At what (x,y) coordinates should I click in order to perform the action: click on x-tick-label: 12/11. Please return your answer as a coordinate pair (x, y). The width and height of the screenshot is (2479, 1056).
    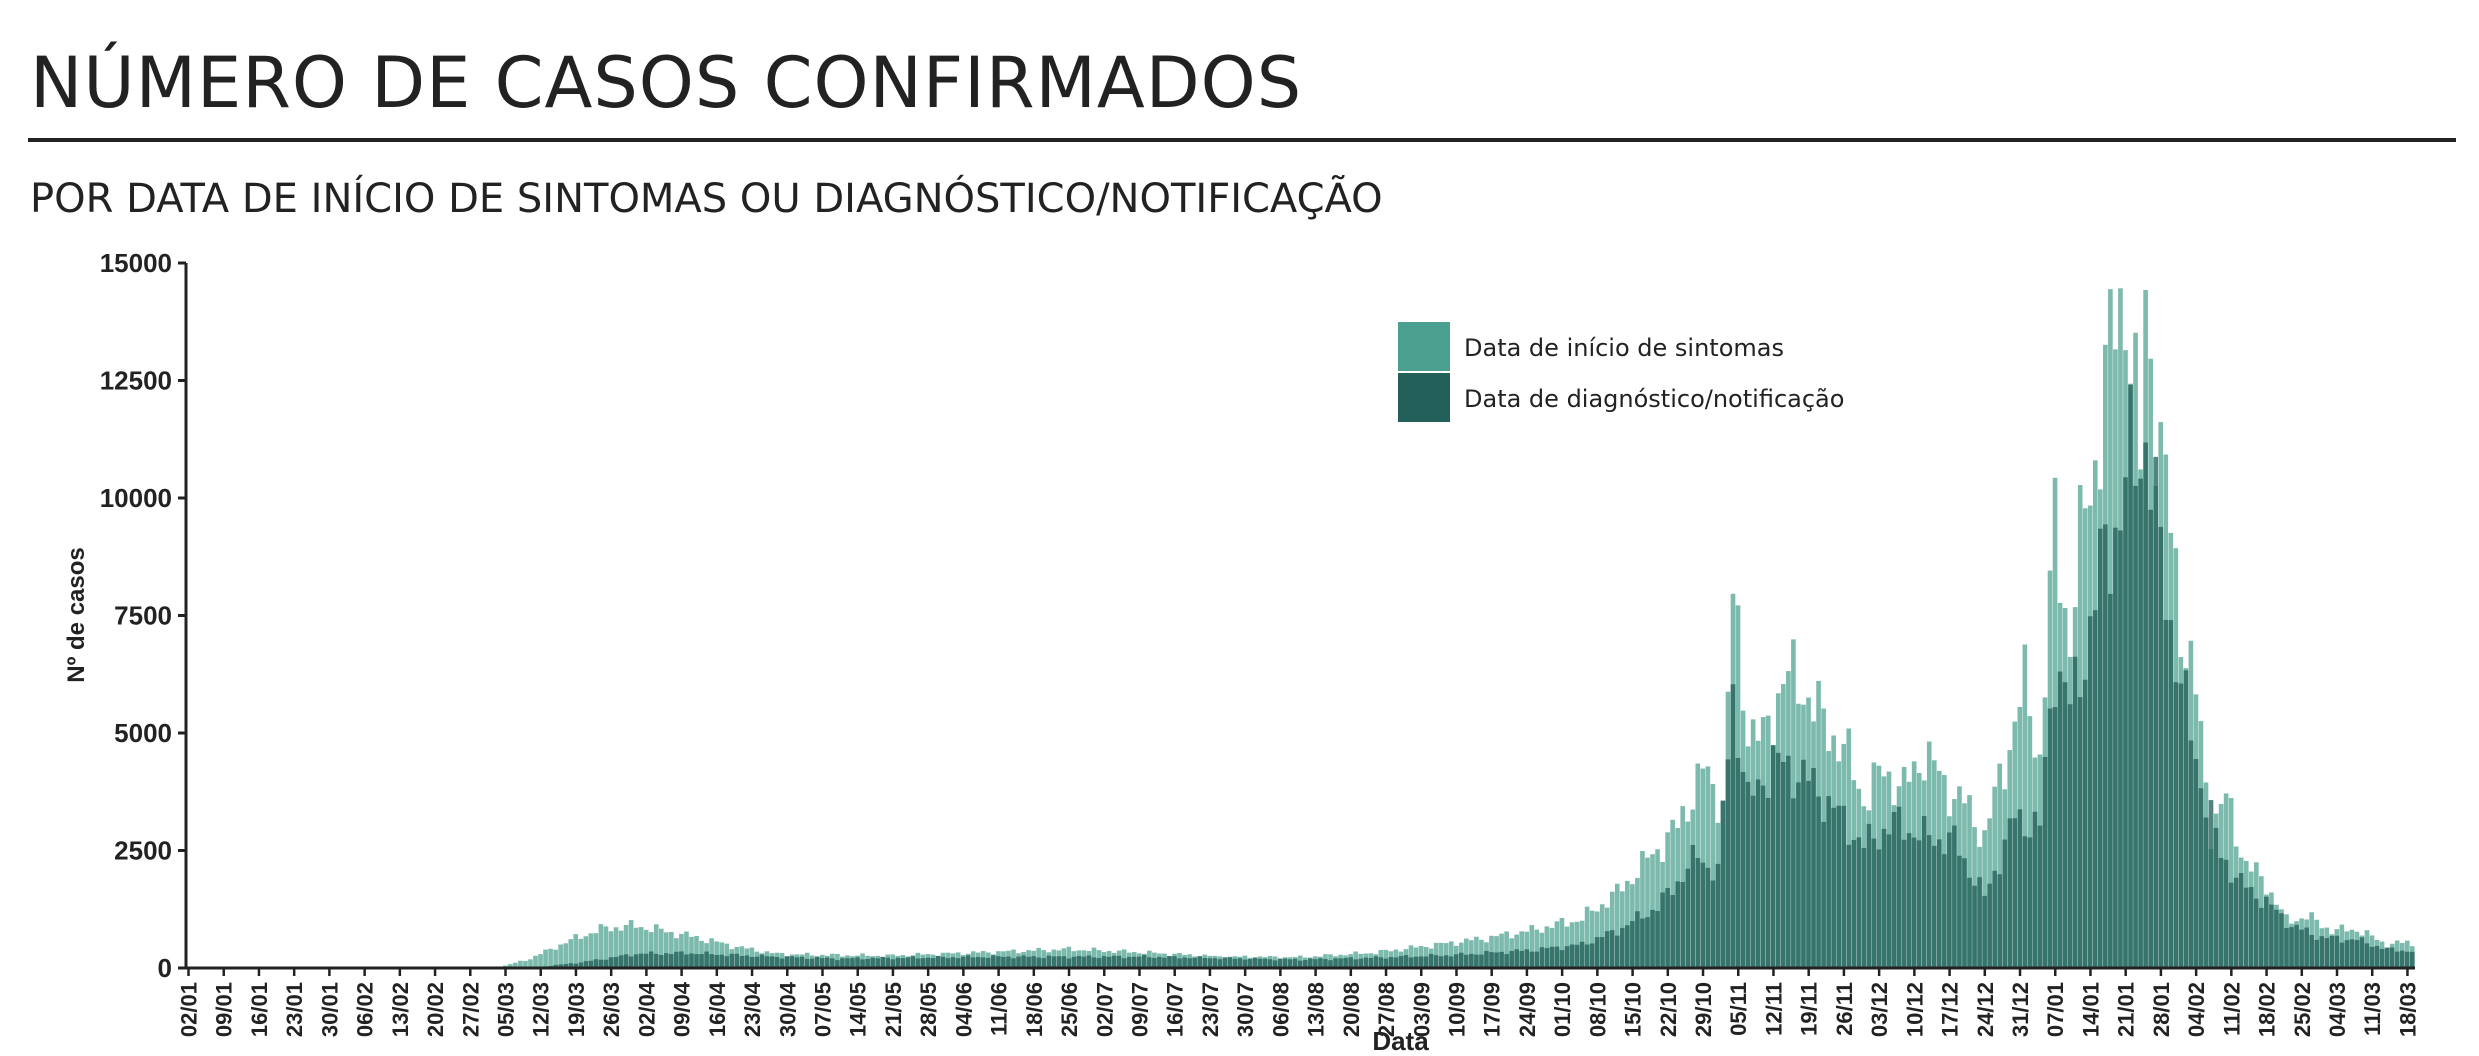
    Looking at the image, I should click on (1773, 1009).